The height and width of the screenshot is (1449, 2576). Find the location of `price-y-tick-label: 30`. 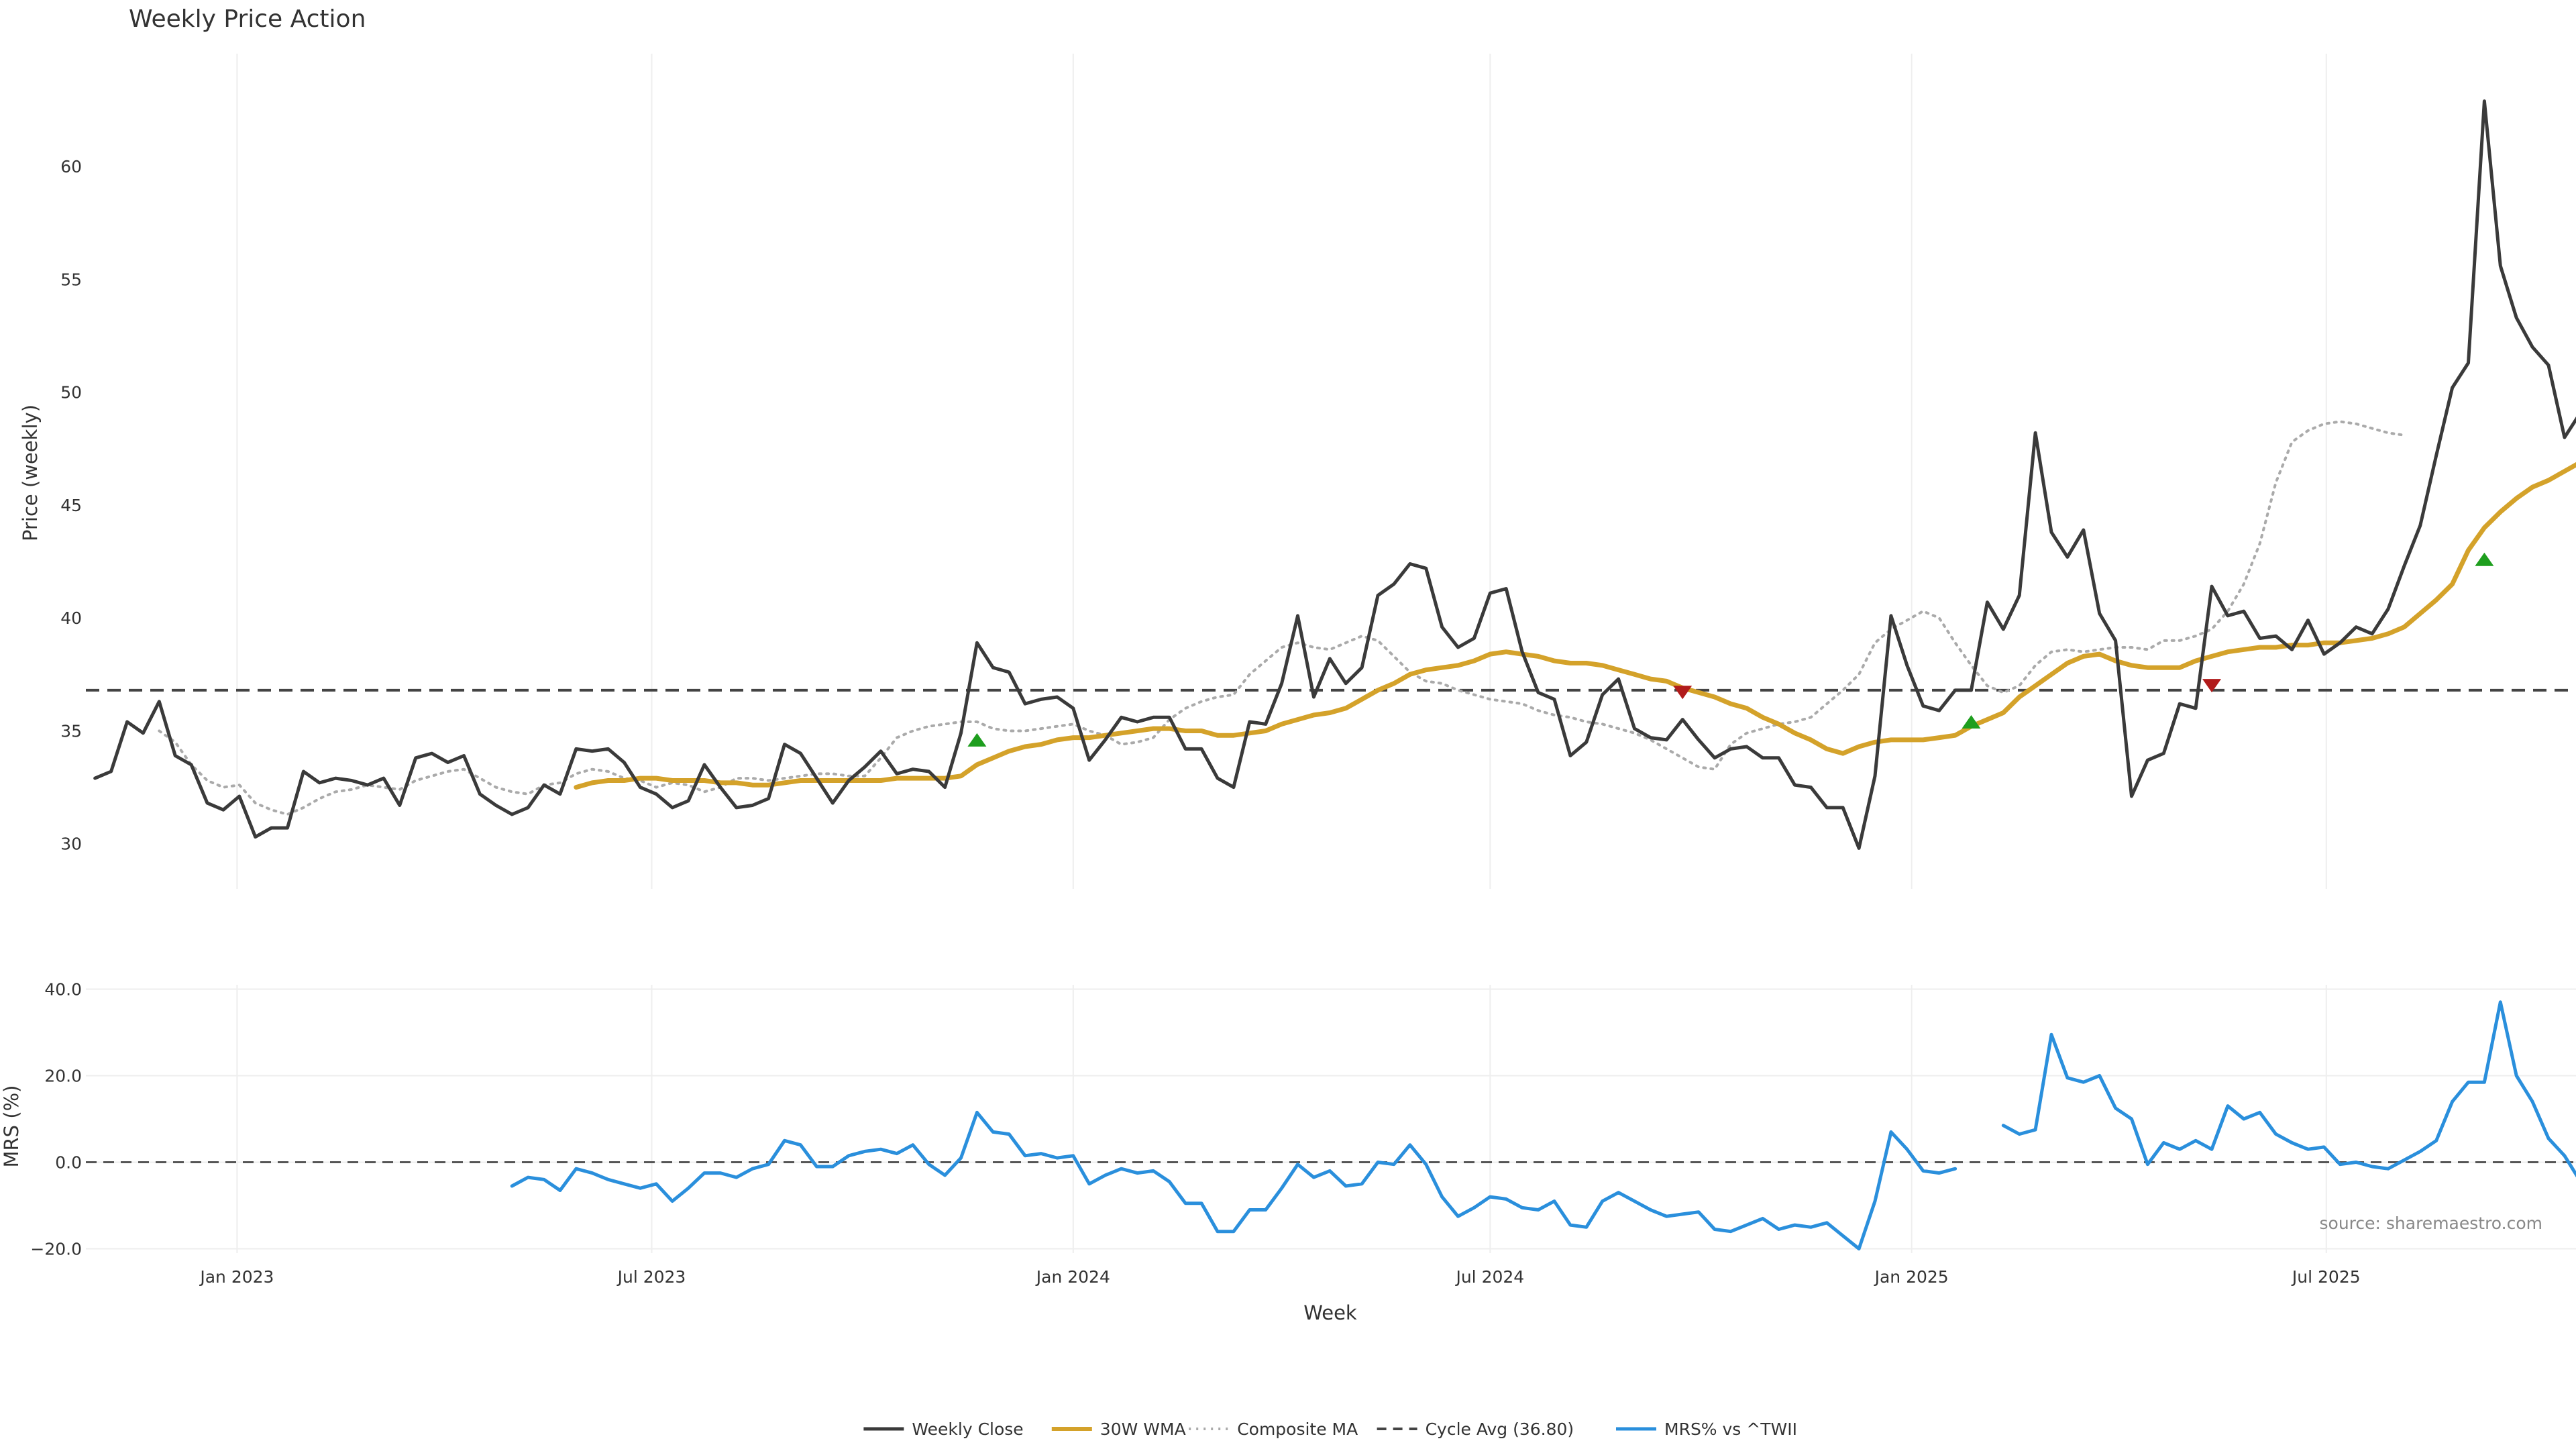

price-y-tick-label: 30 is located at coordinates (71, 844).